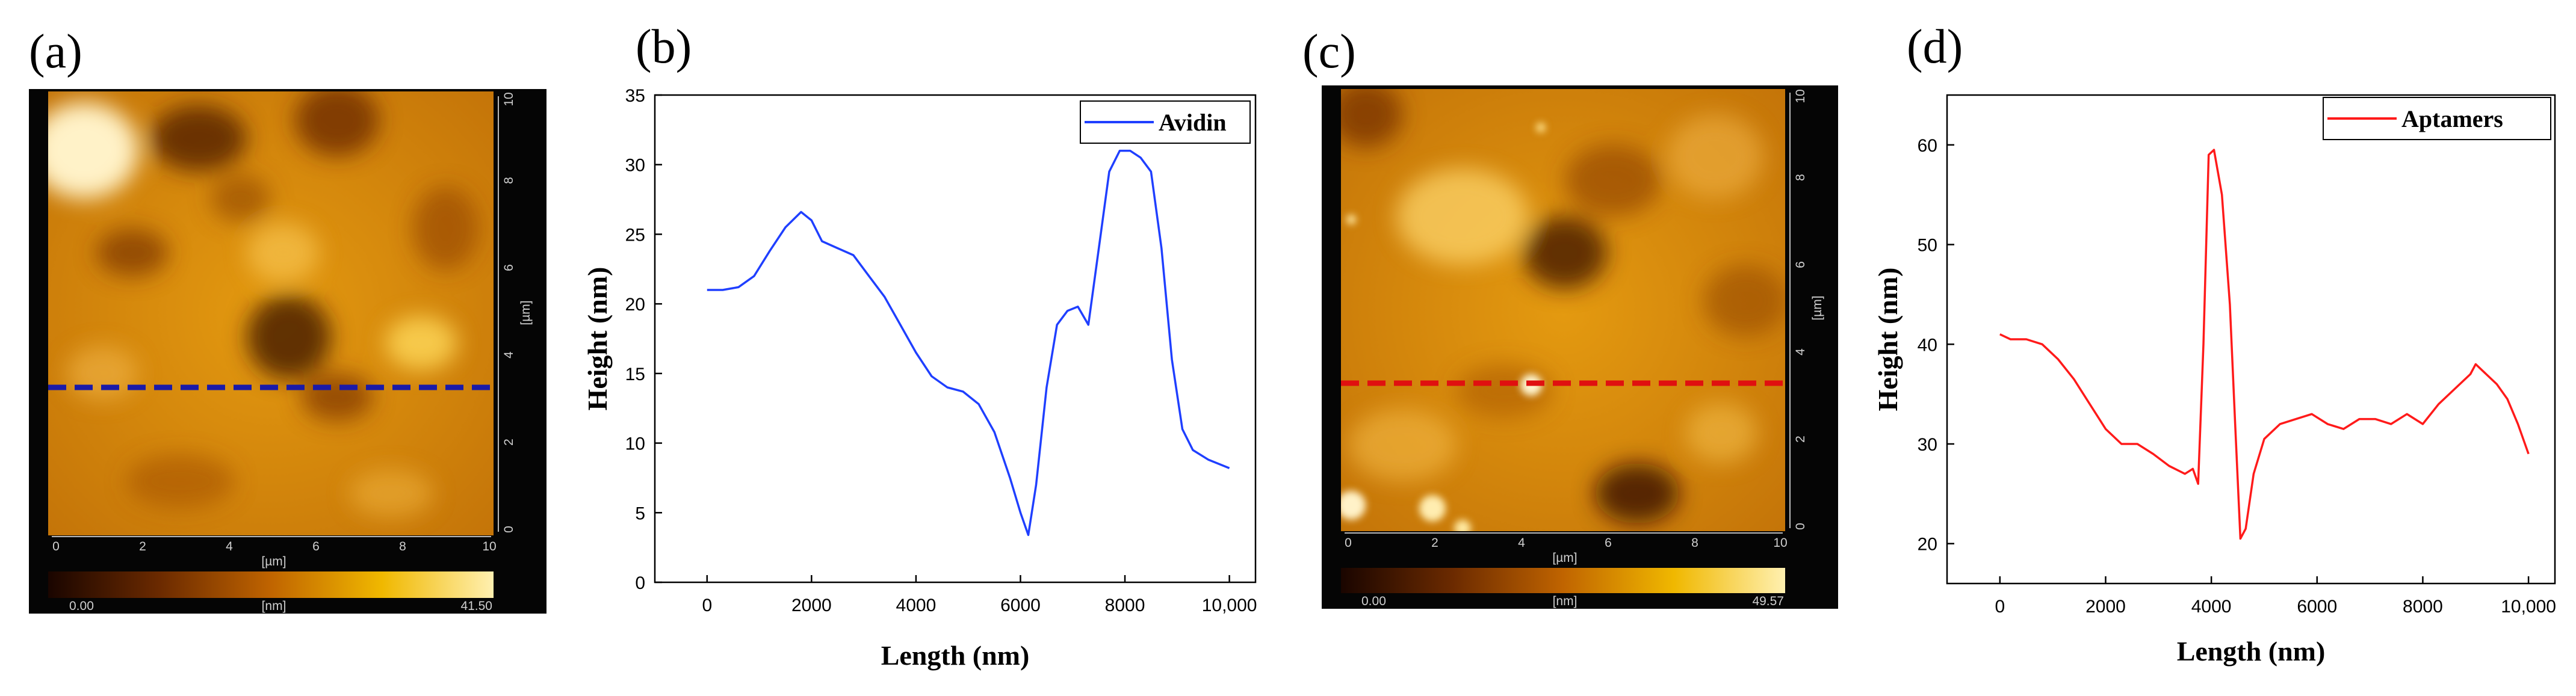  What do you see at coordinates (640, 513) in the screenshot?
I see `y-tick-label: 5` at bounding box center [640, 513].